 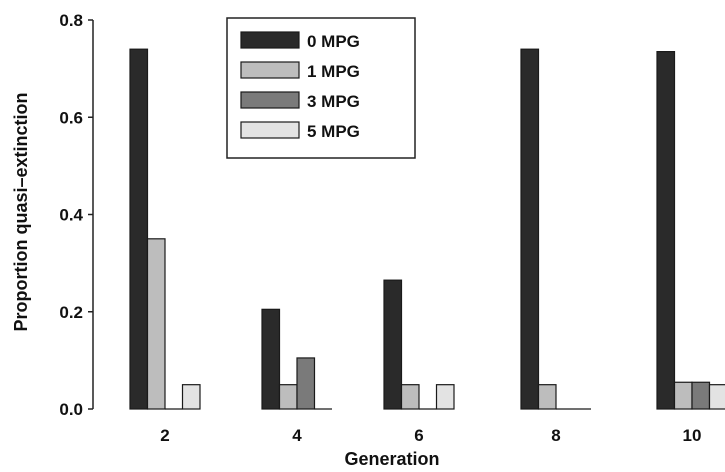 What do you see at coordinates (683, 395) in the screenshot?
I see `bar-gen10-1mpg` at bounding box center [683, 395].